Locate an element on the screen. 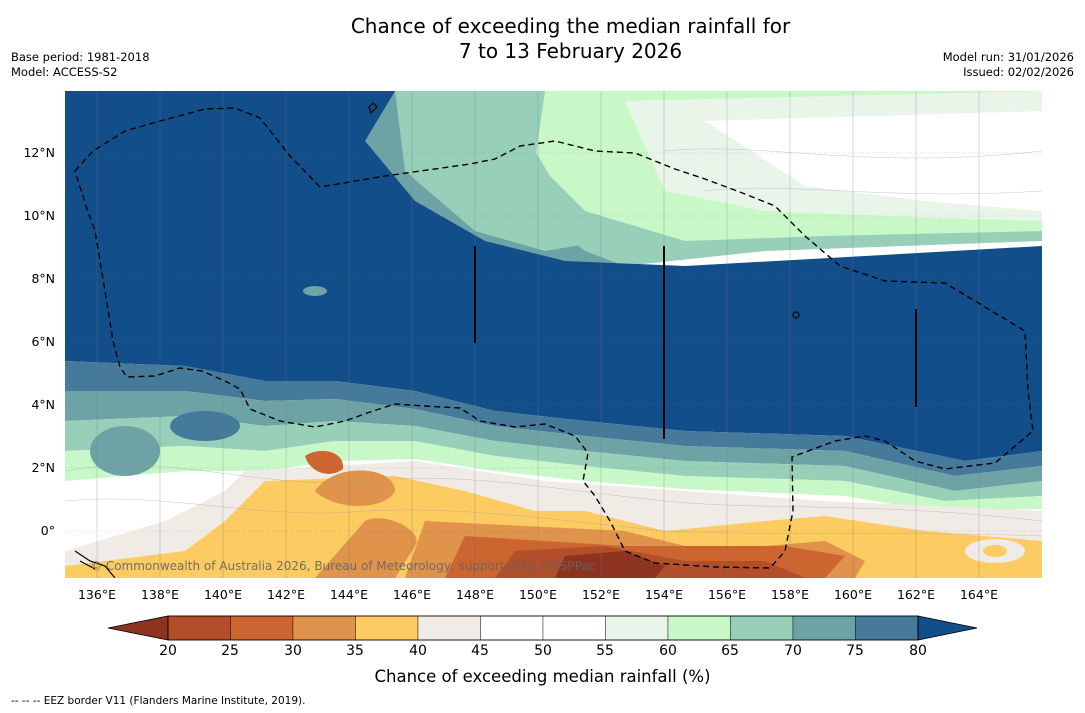 The width and height of the screenshot is (1085, 713). lat-label-10n: 10°N is located at coordinates (39, 215).